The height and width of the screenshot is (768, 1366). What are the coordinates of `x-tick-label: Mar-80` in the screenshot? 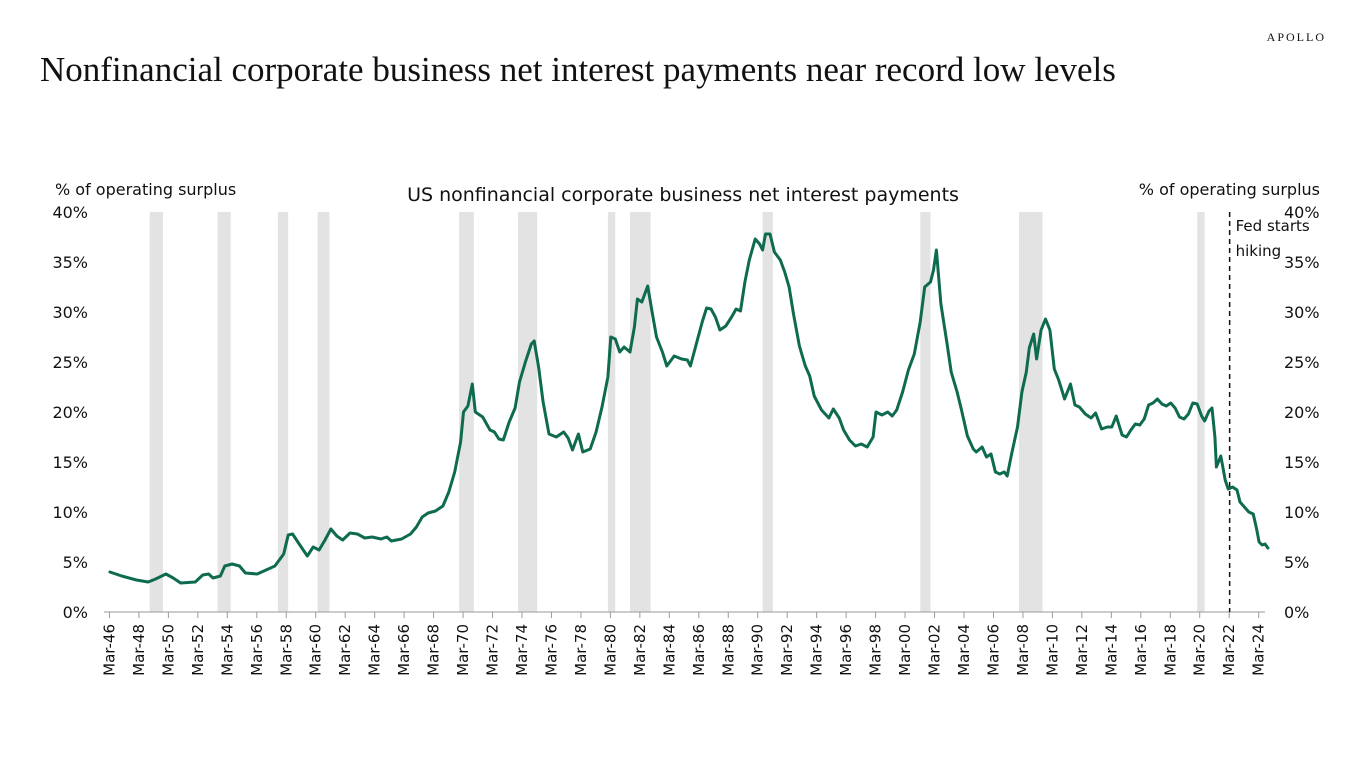 It's located at (610, 650).